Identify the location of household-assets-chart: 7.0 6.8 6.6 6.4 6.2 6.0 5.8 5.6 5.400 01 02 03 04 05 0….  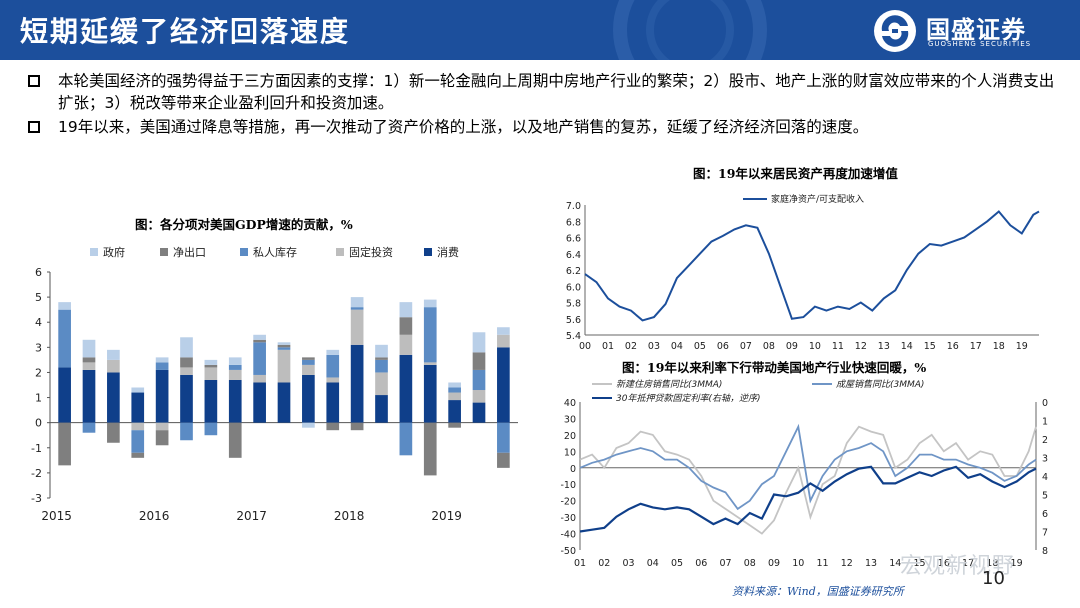
(803, 272).